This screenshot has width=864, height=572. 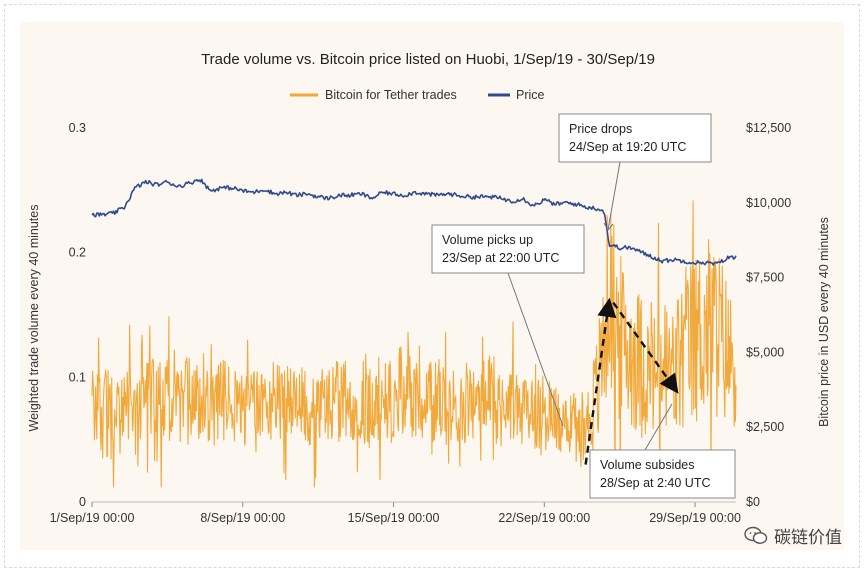 What do you see at coordinates (600, 129) in the screenshot?
I see `annotation-text: Price drops` at bounding box center [600, 129].